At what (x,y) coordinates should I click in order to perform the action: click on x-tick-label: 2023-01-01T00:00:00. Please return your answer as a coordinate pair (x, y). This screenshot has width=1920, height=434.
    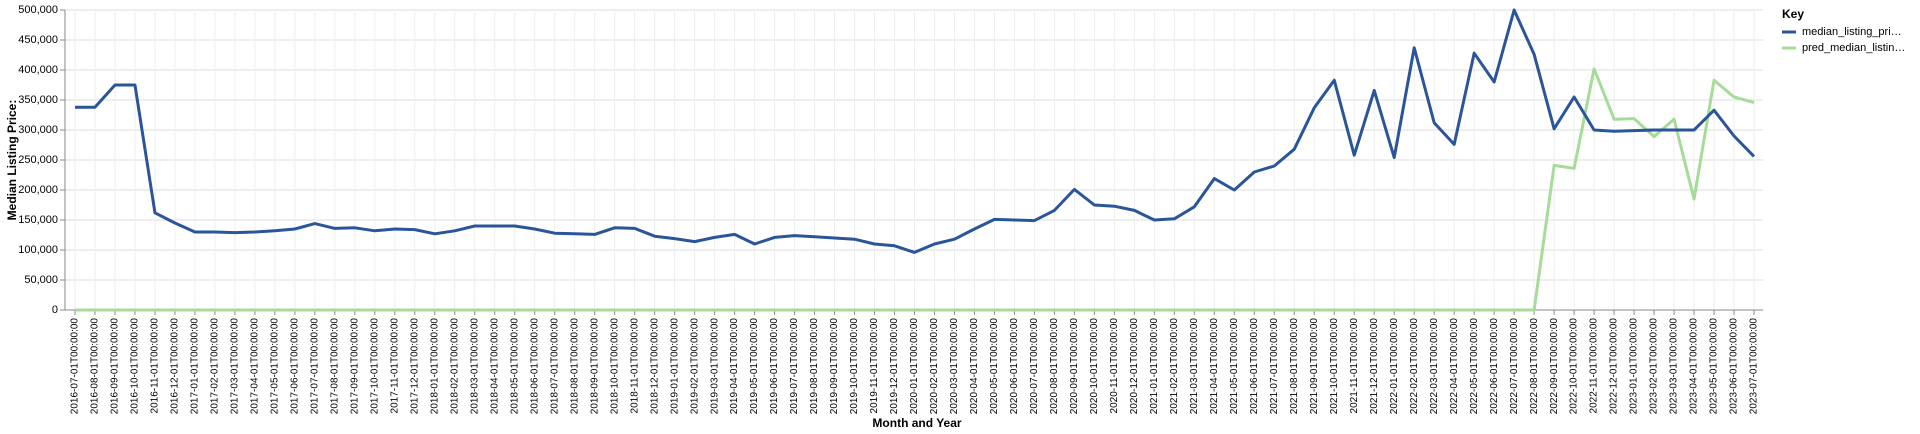
    Looking at the image, I should click on (1634, 366).